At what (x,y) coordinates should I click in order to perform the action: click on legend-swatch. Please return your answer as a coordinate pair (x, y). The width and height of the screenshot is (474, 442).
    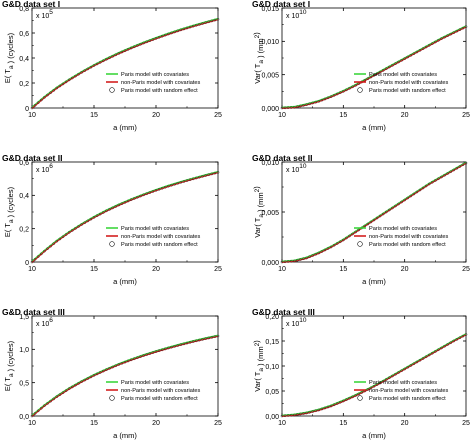
    Looking at the image, I should click on (112, 90).